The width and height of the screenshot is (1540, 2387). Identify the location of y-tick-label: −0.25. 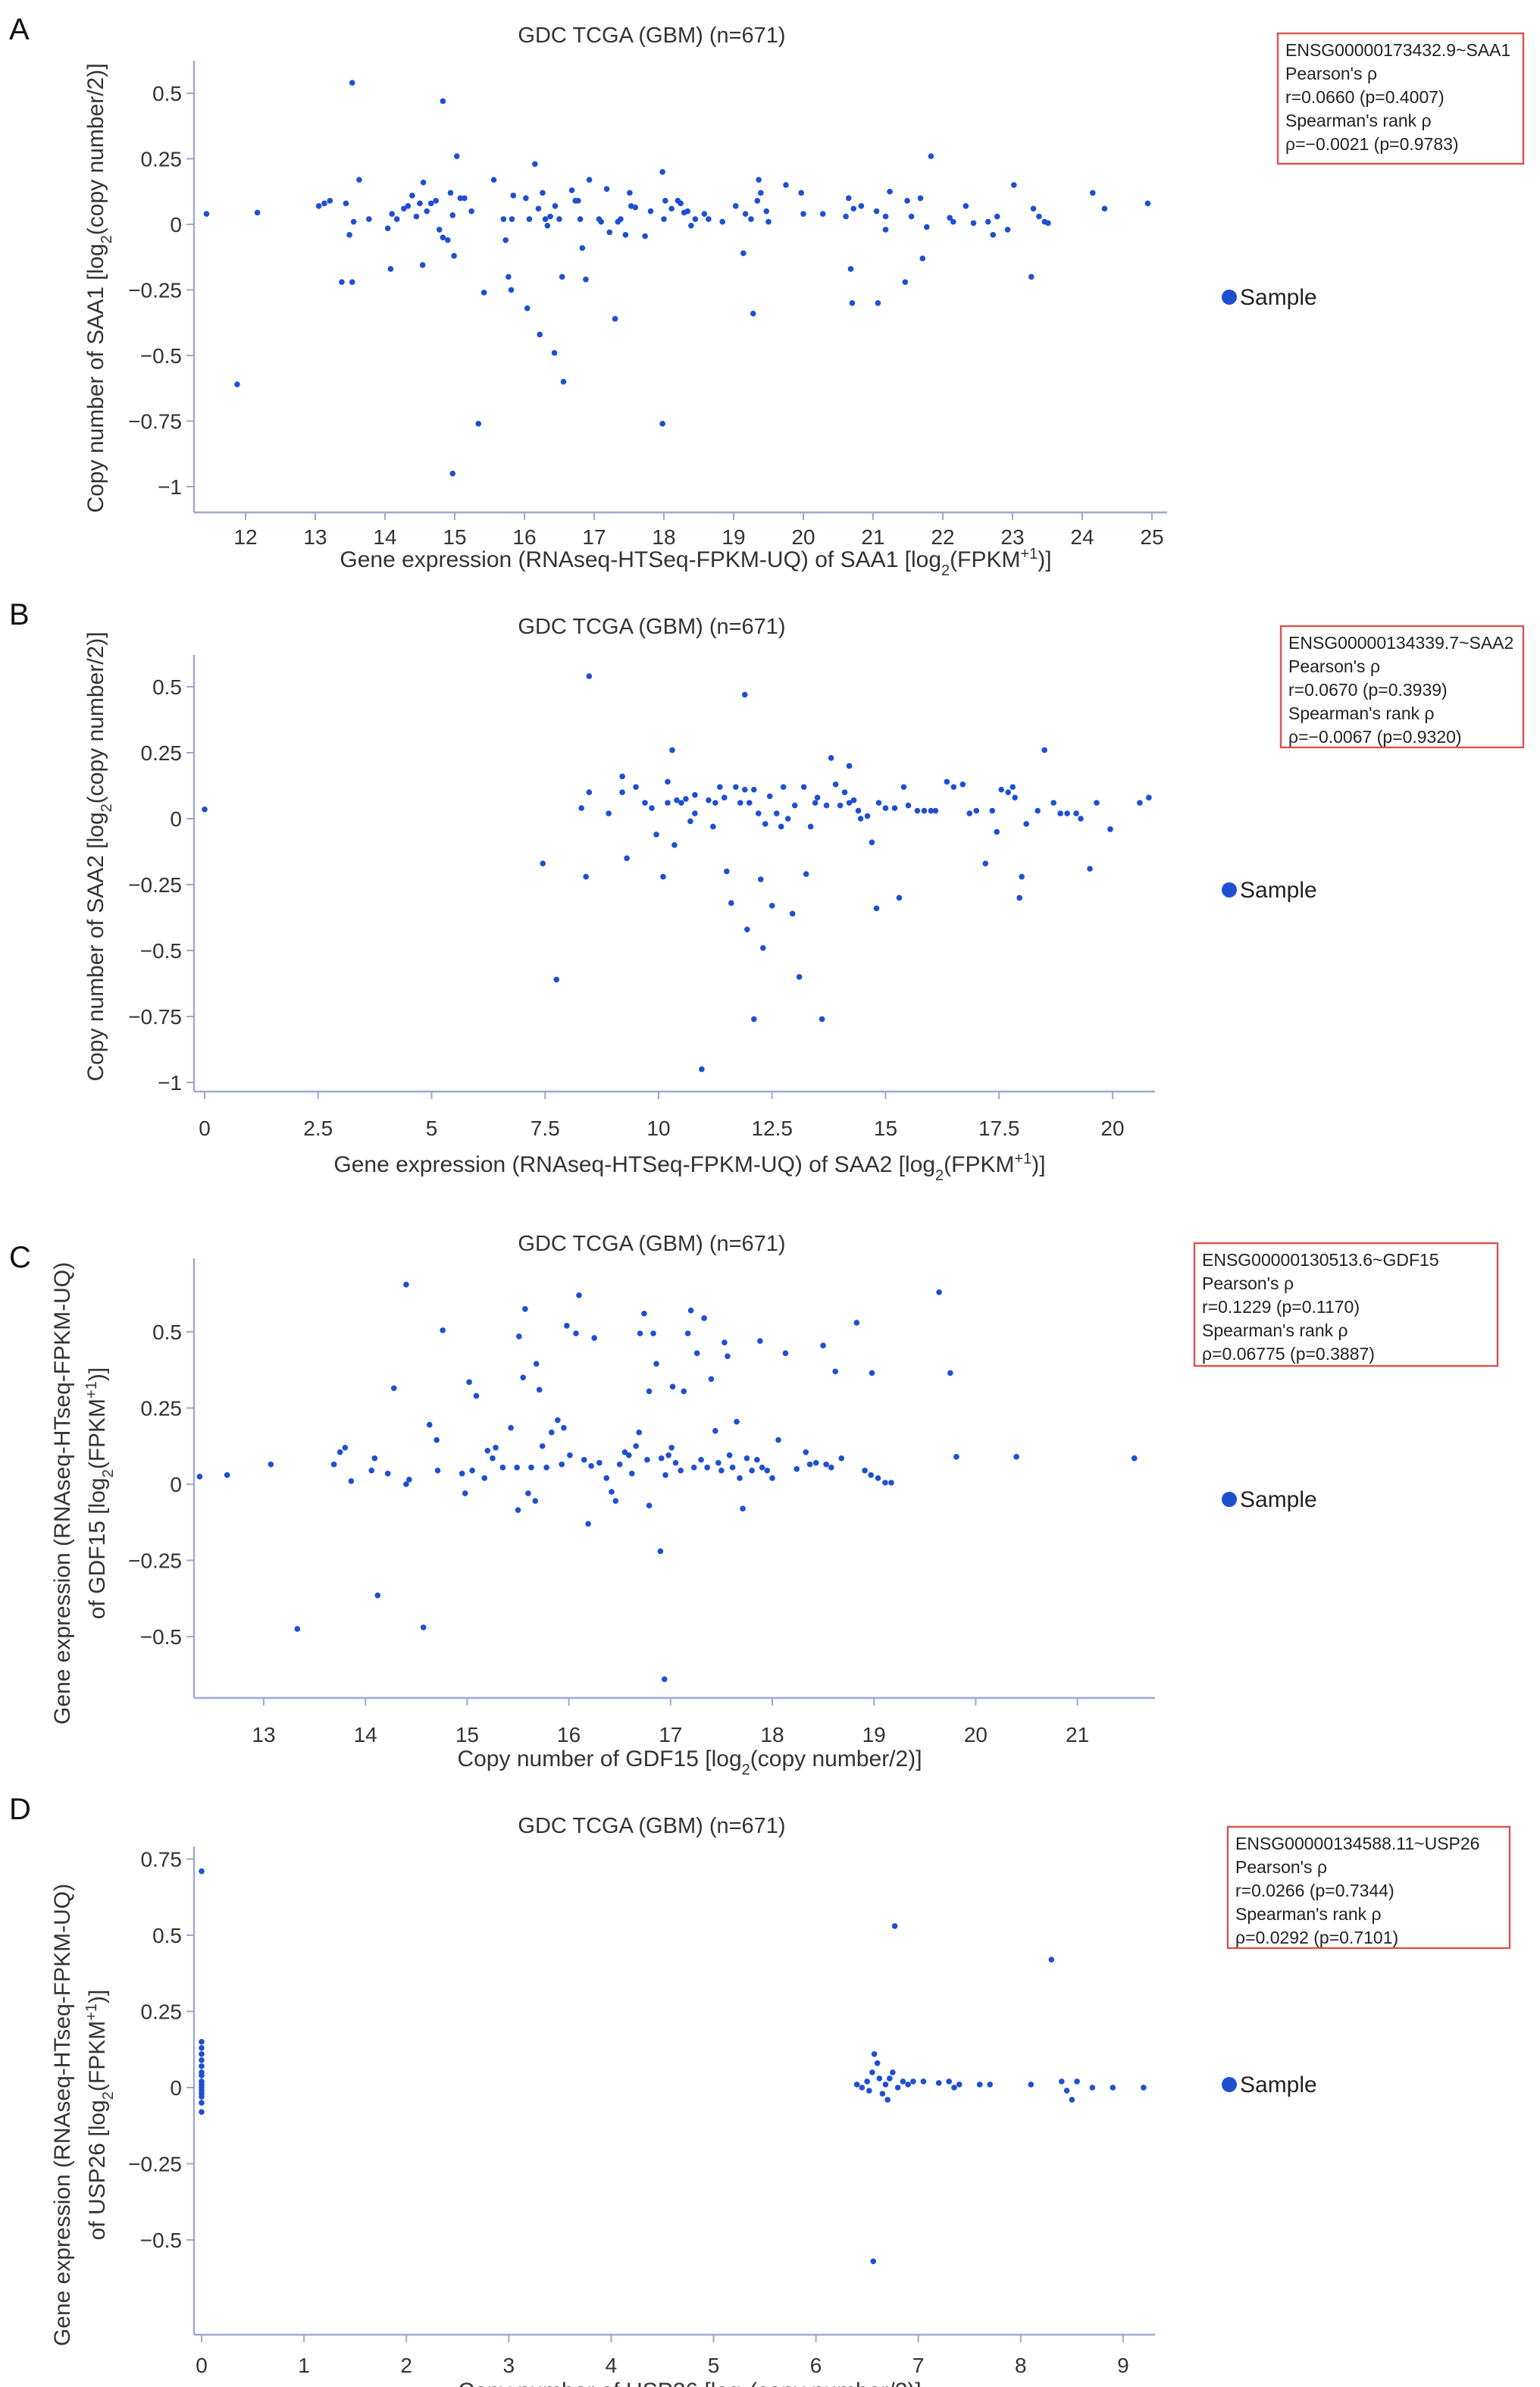
(155, 290).